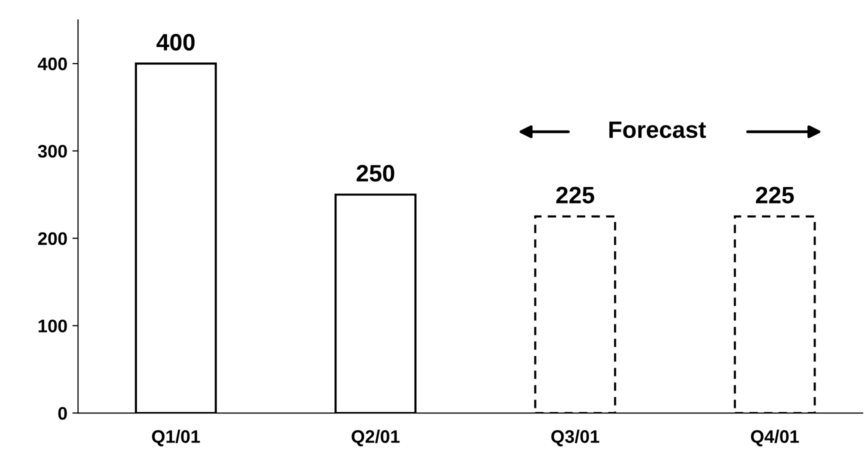  What do you see at coordinates (575, 438) in the screenshot?
I see `x-tick-label: Q3/01` at bounding box center [575, 438].